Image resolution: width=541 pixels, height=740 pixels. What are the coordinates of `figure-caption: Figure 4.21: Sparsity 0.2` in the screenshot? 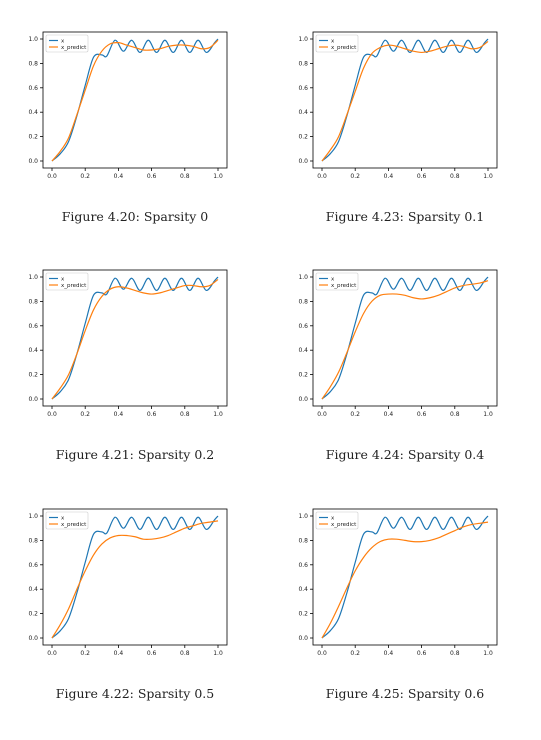 It's located at (135, 454).